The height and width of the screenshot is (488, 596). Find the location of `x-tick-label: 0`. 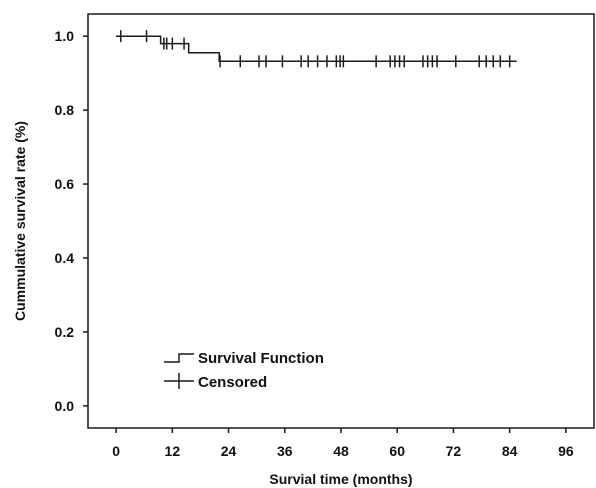

x-tick-label: 0 is located at coordinates (116, 451).